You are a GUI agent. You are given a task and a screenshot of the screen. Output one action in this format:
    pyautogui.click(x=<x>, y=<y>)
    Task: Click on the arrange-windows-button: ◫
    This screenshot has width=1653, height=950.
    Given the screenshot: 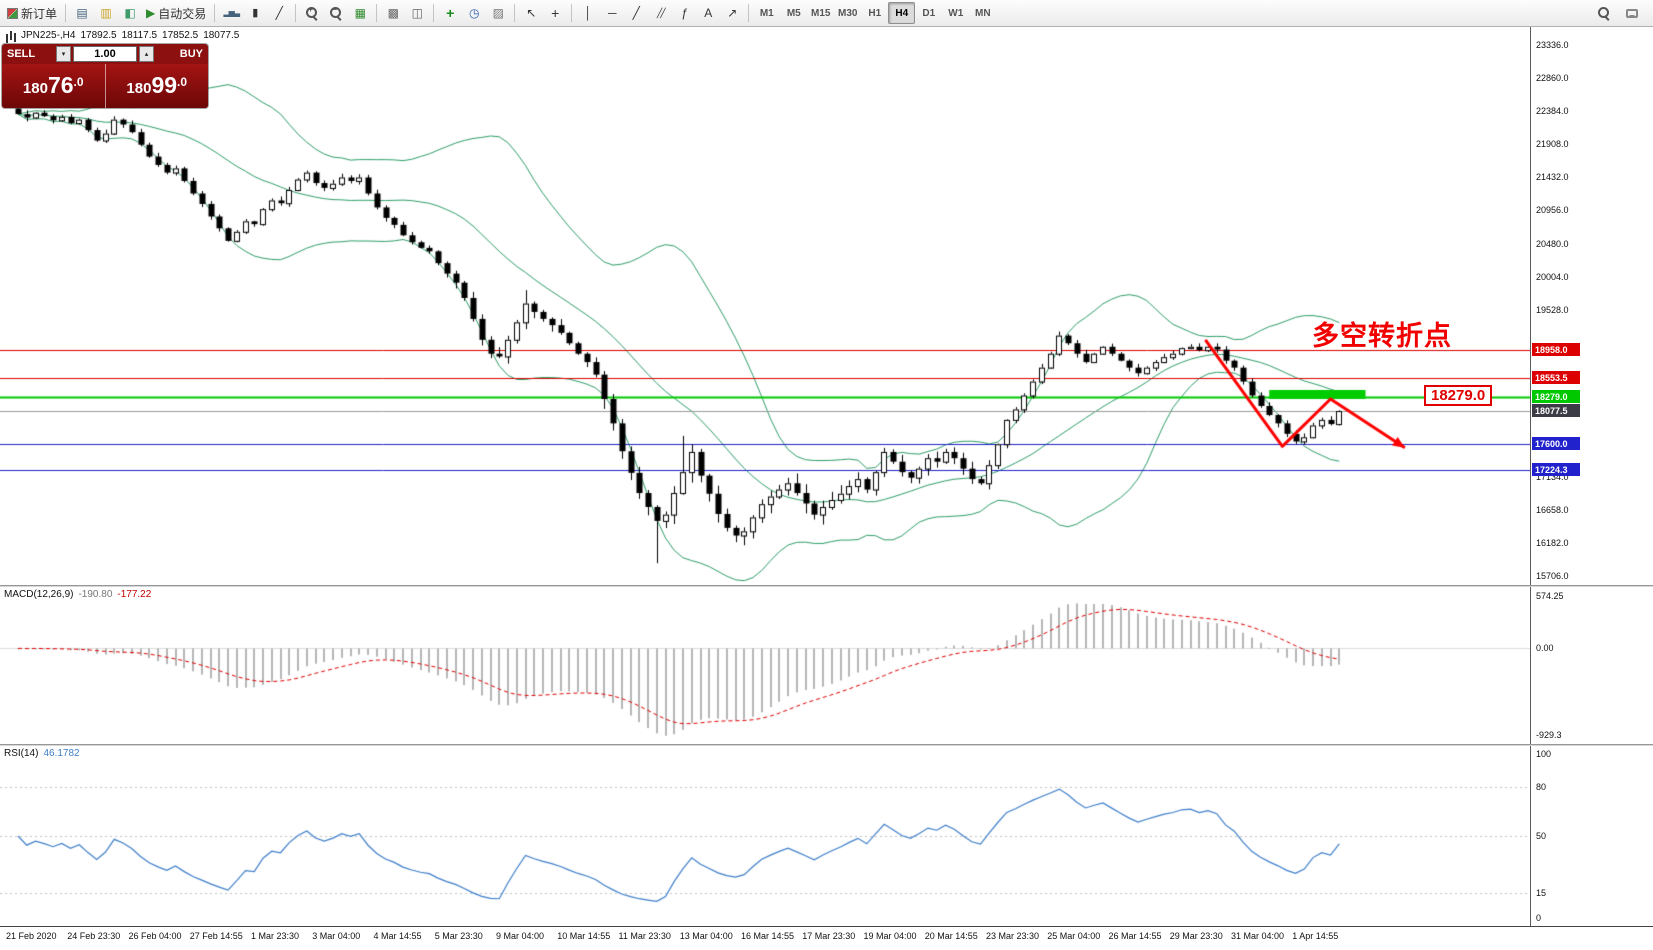 What is the action you would take?
    pyautogui.click(x=417, y=13)
    